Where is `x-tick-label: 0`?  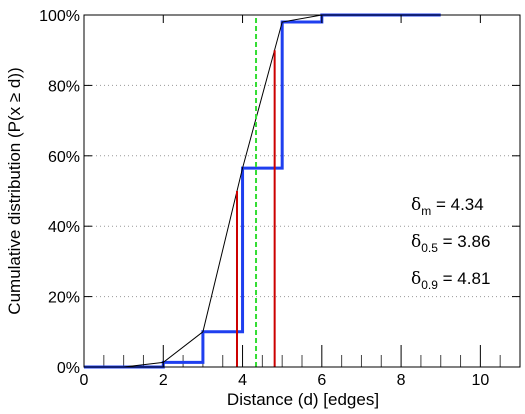
x-tick-label: 0 is located at coordinates (84, 380).